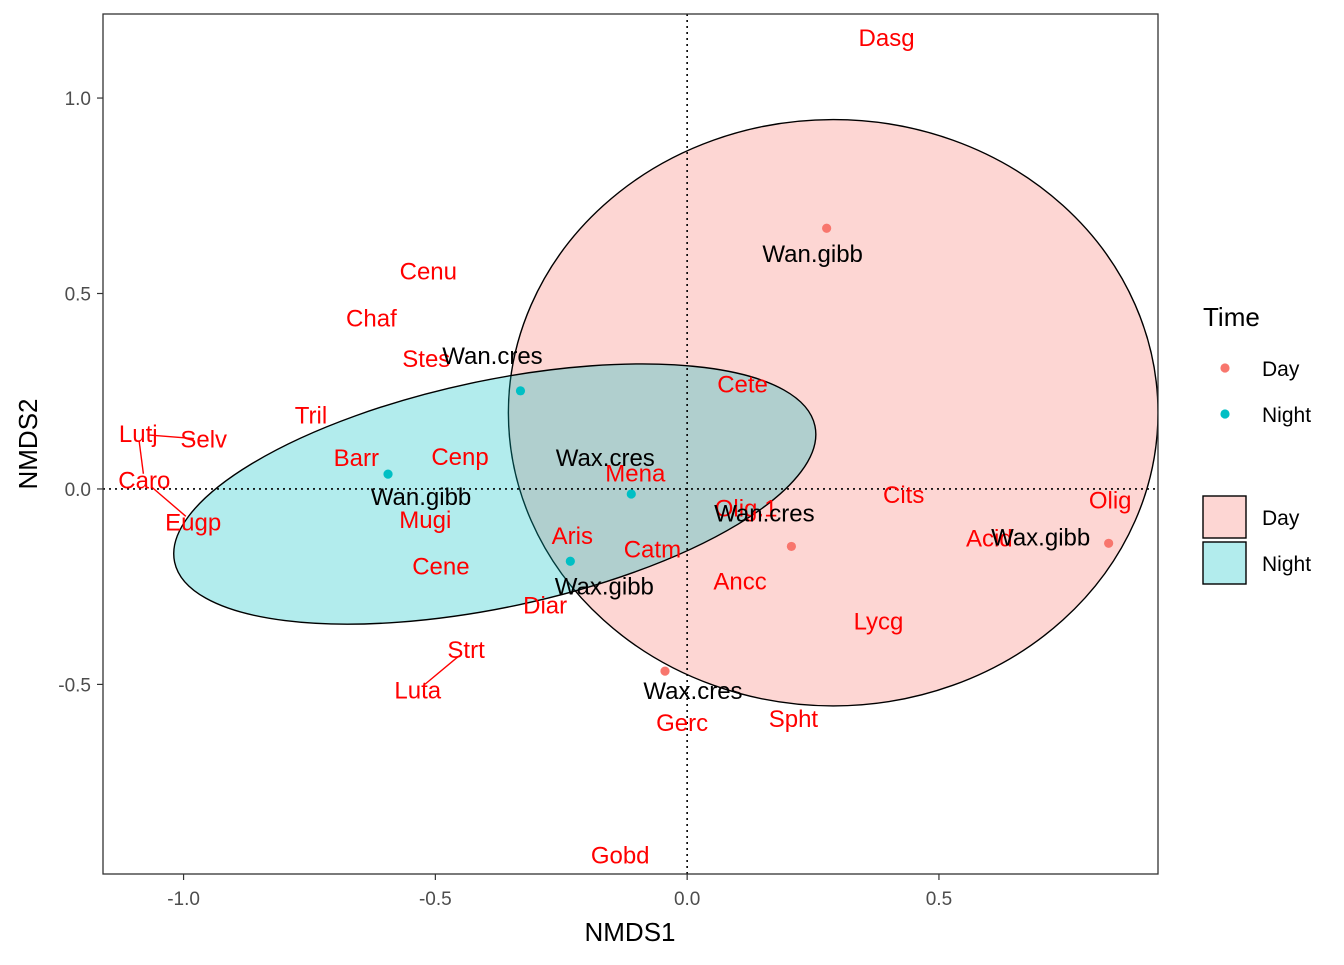 This screenshot has width=1344, height=965. Describe the element at coordinates (138, 434) in the screenshot. I see `species-label: Lutj` at that location.